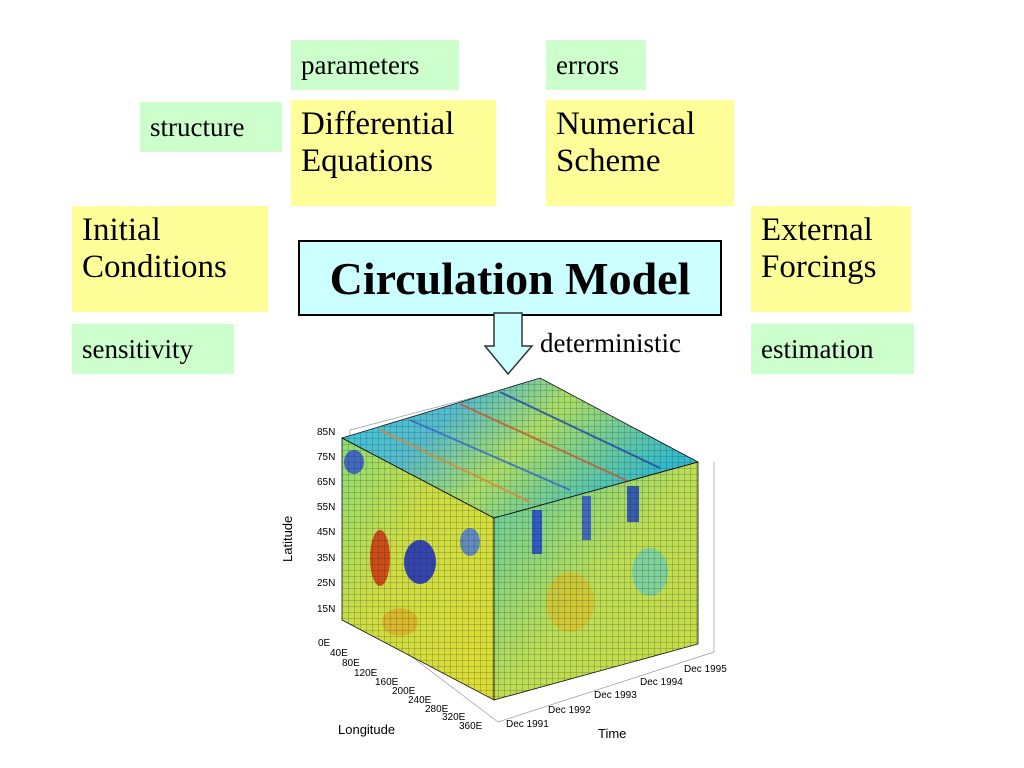 This screenshot has height=768, width=1024. Describe the element at coordinates (154, 266) in the screenshot. I see `initial-conditions-line2: Conditions` at that location.